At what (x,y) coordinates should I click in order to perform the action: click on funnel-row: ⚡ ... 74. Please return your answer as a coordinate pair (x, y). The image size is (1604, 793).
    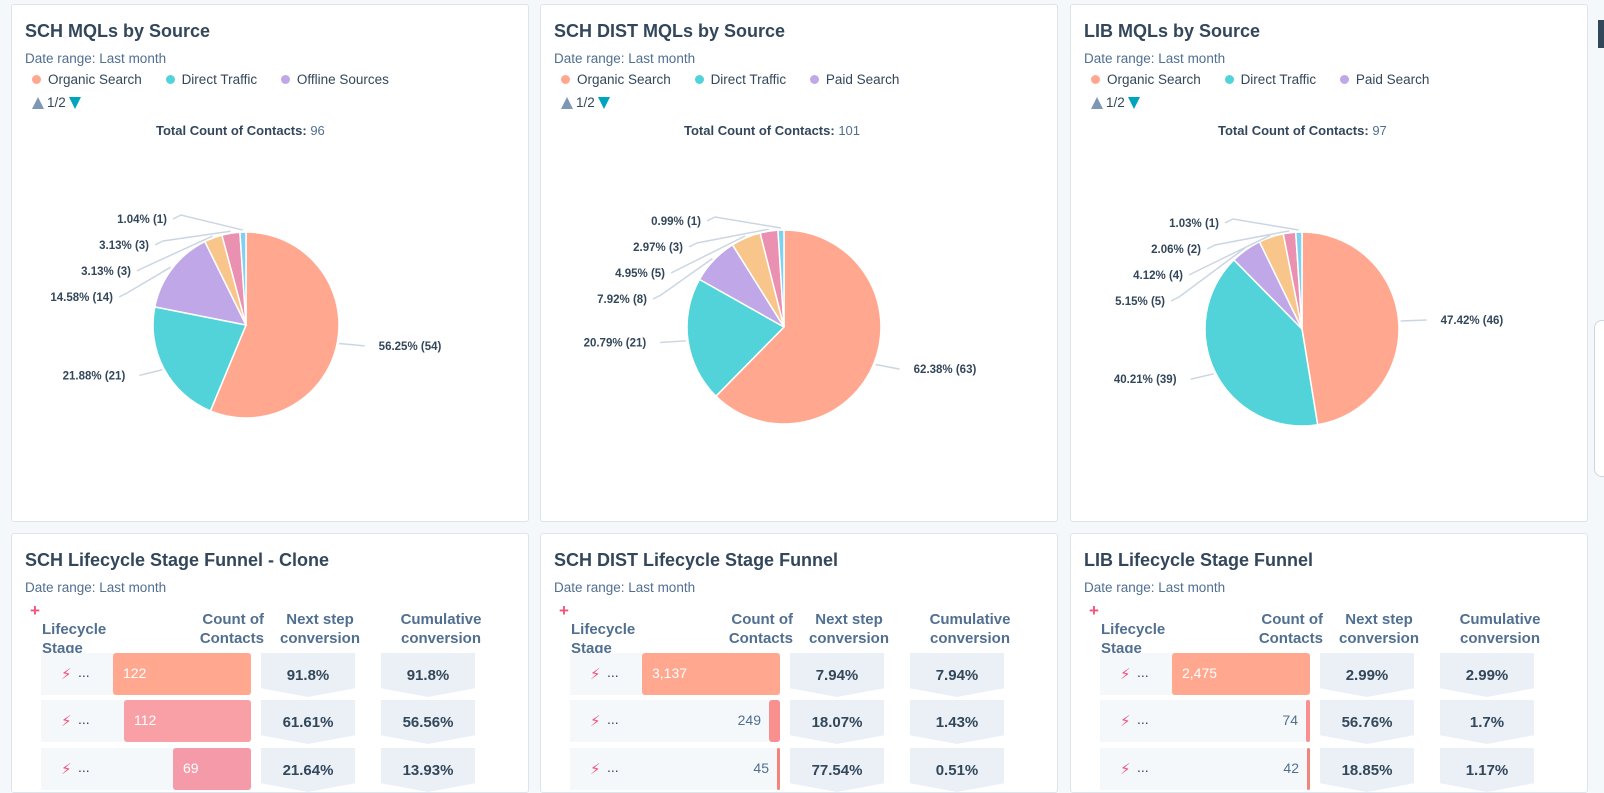
    Looking at the image, I should click on (1205, 721).